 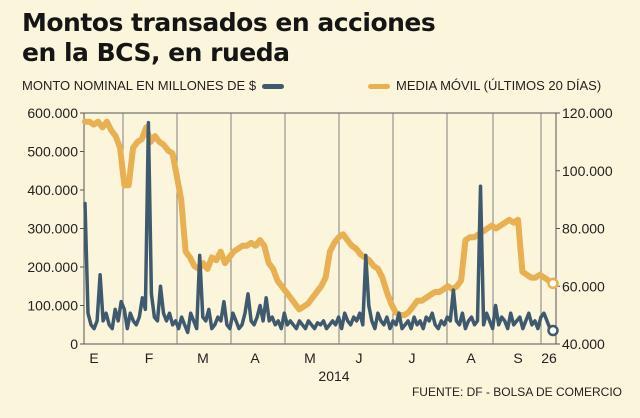 What do you see at coordinates (139, 85) in the screenshot?
I see `legend-label-1: MONTO NOMINAL EN MILLONES DE $` at bounding box center [139, 85].